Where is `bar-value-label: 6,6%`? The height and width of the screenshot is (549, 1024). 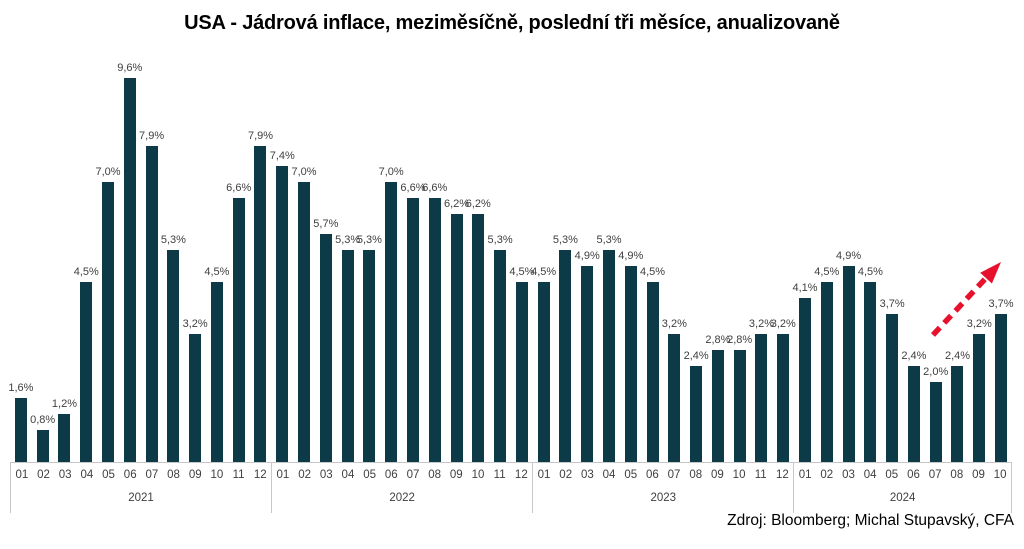
bar-value-label: 6,6% is located at coordinates (239, 188).